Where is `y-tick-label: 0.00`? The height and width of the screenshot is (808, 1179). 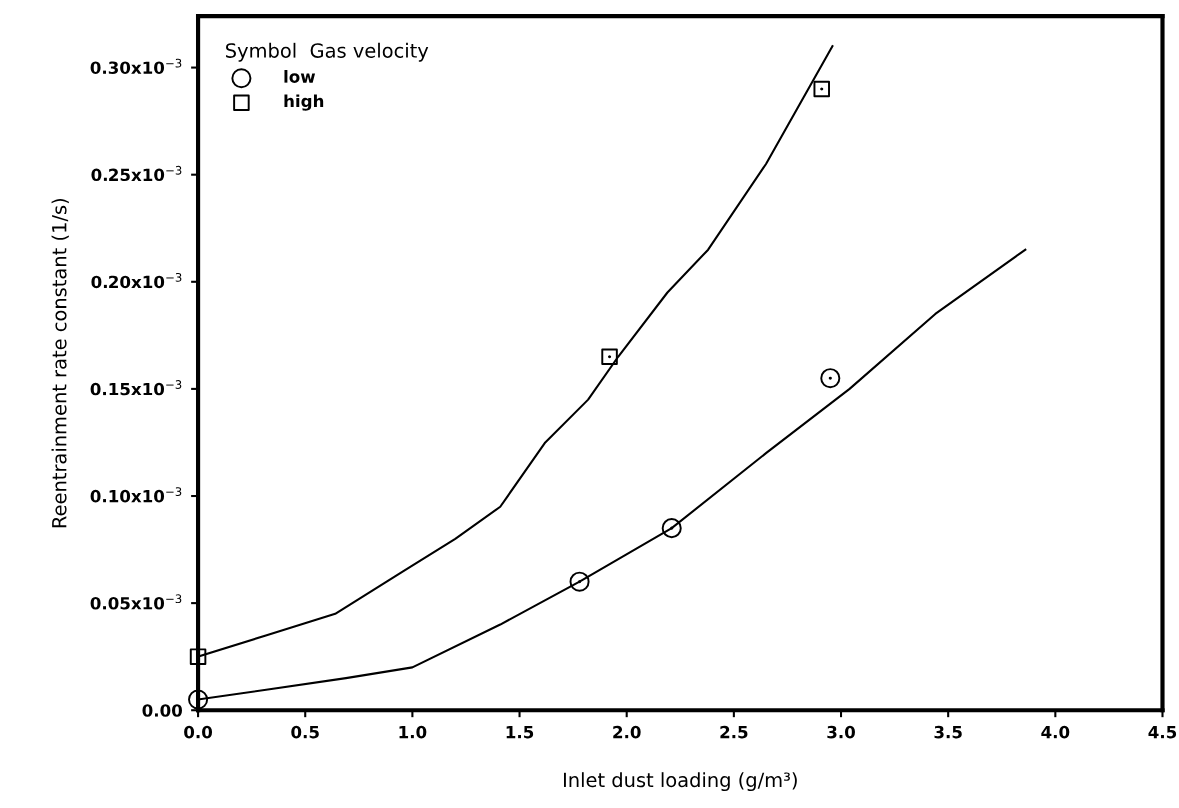 y-tick-label: 0.00 is located at coordinates (162, 710).